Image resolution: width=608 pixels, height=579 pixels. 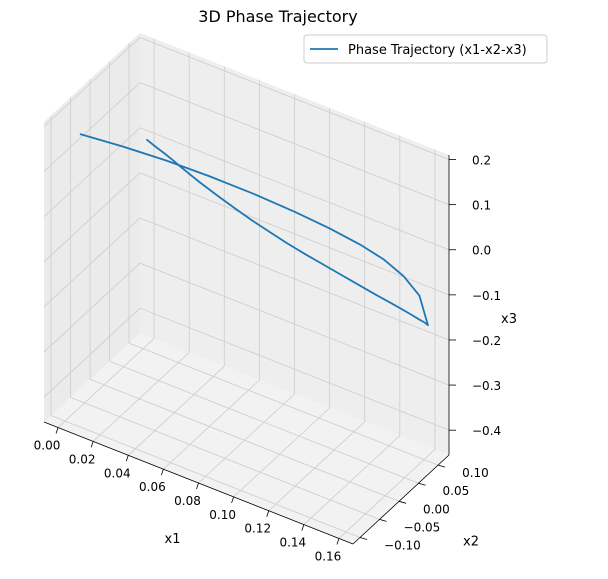 I want to click on x-tick-label: 0.16, so click(x=328, y=556).